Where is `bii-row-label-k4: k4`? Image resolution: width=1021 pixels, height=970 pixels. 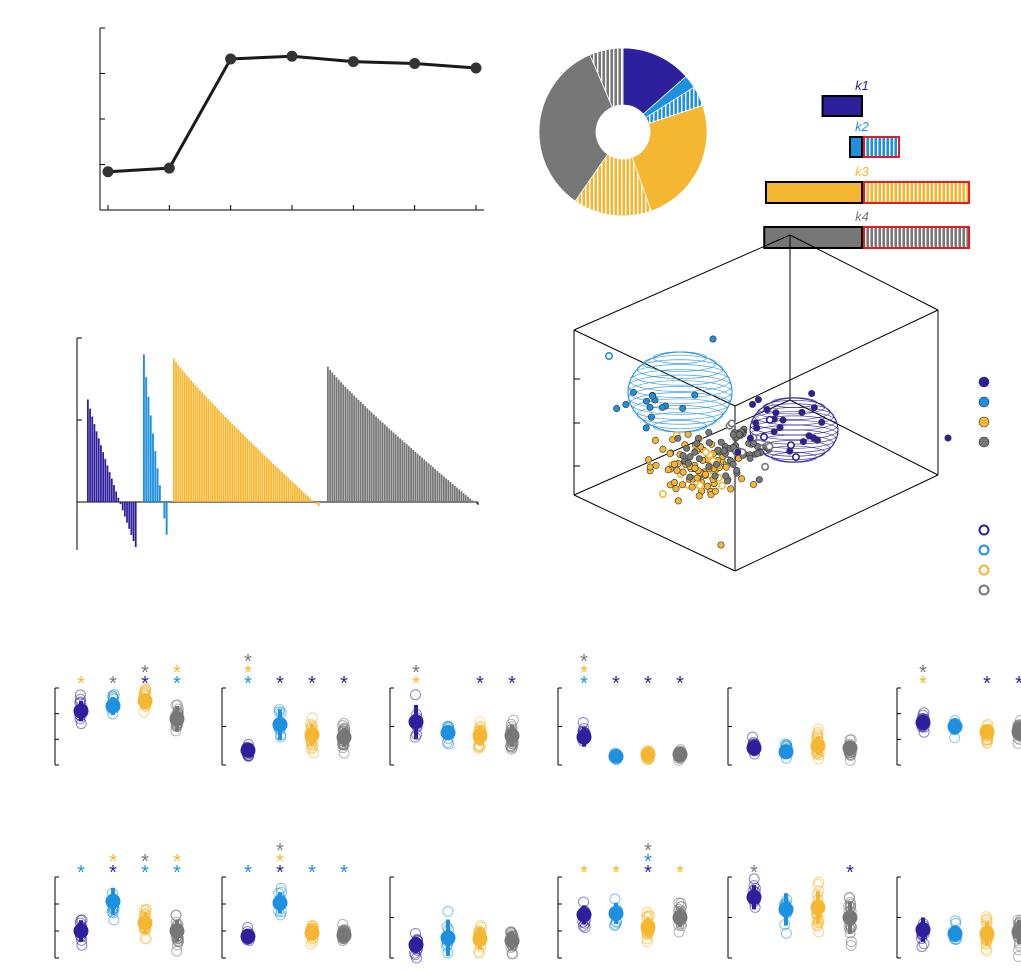
bii-row-label-k4: k4 is located at coordinates (862, 216).